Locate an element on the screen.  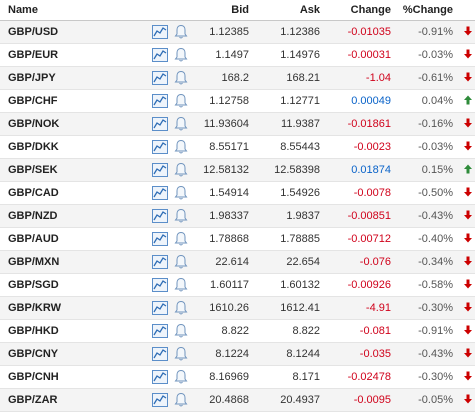
pair-link: GBP/JPY is located at coordinates (32, 78).